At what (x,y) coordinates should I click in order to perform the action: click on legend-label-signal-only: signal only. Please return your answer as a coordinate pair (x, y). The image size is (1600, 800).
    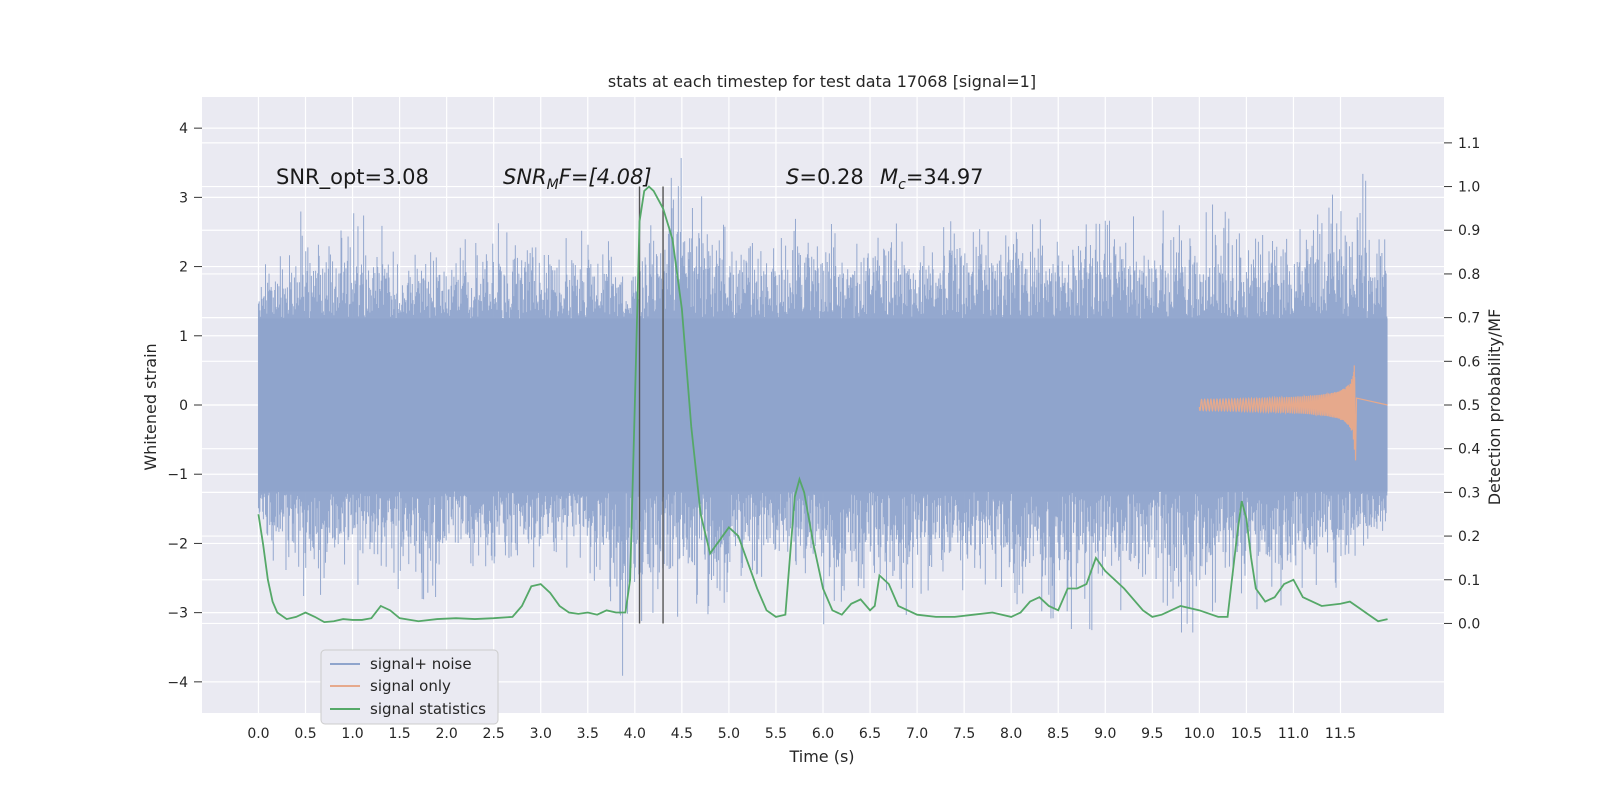
    Looking at the image, I should click on (410, 686).